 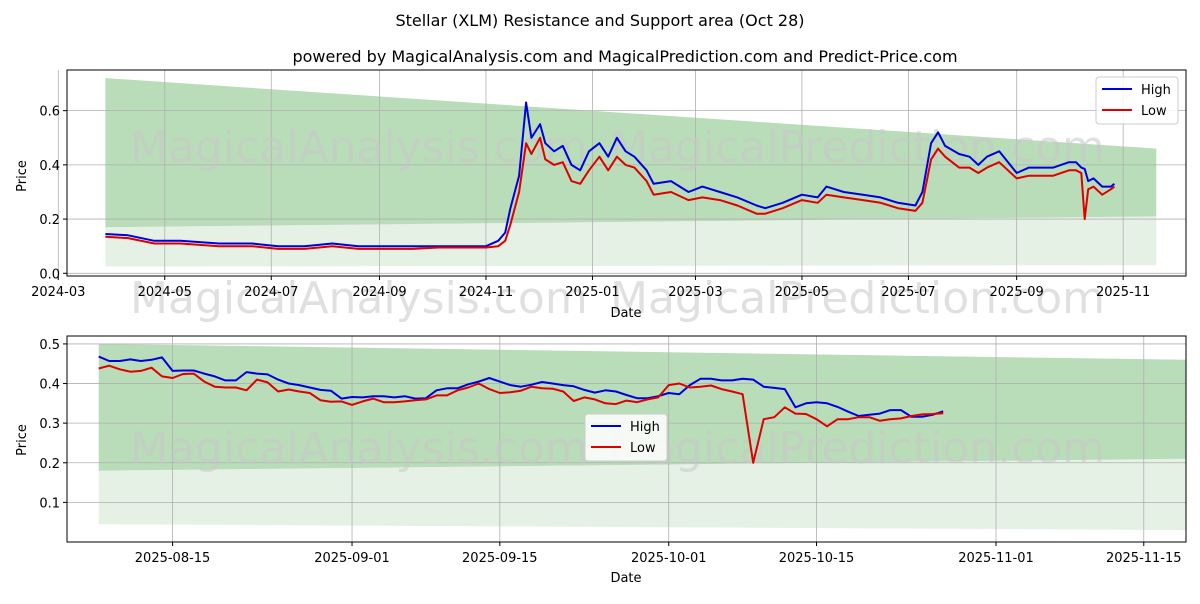 I want to click on bottom-series-low-line, so click(x=521, y=414).